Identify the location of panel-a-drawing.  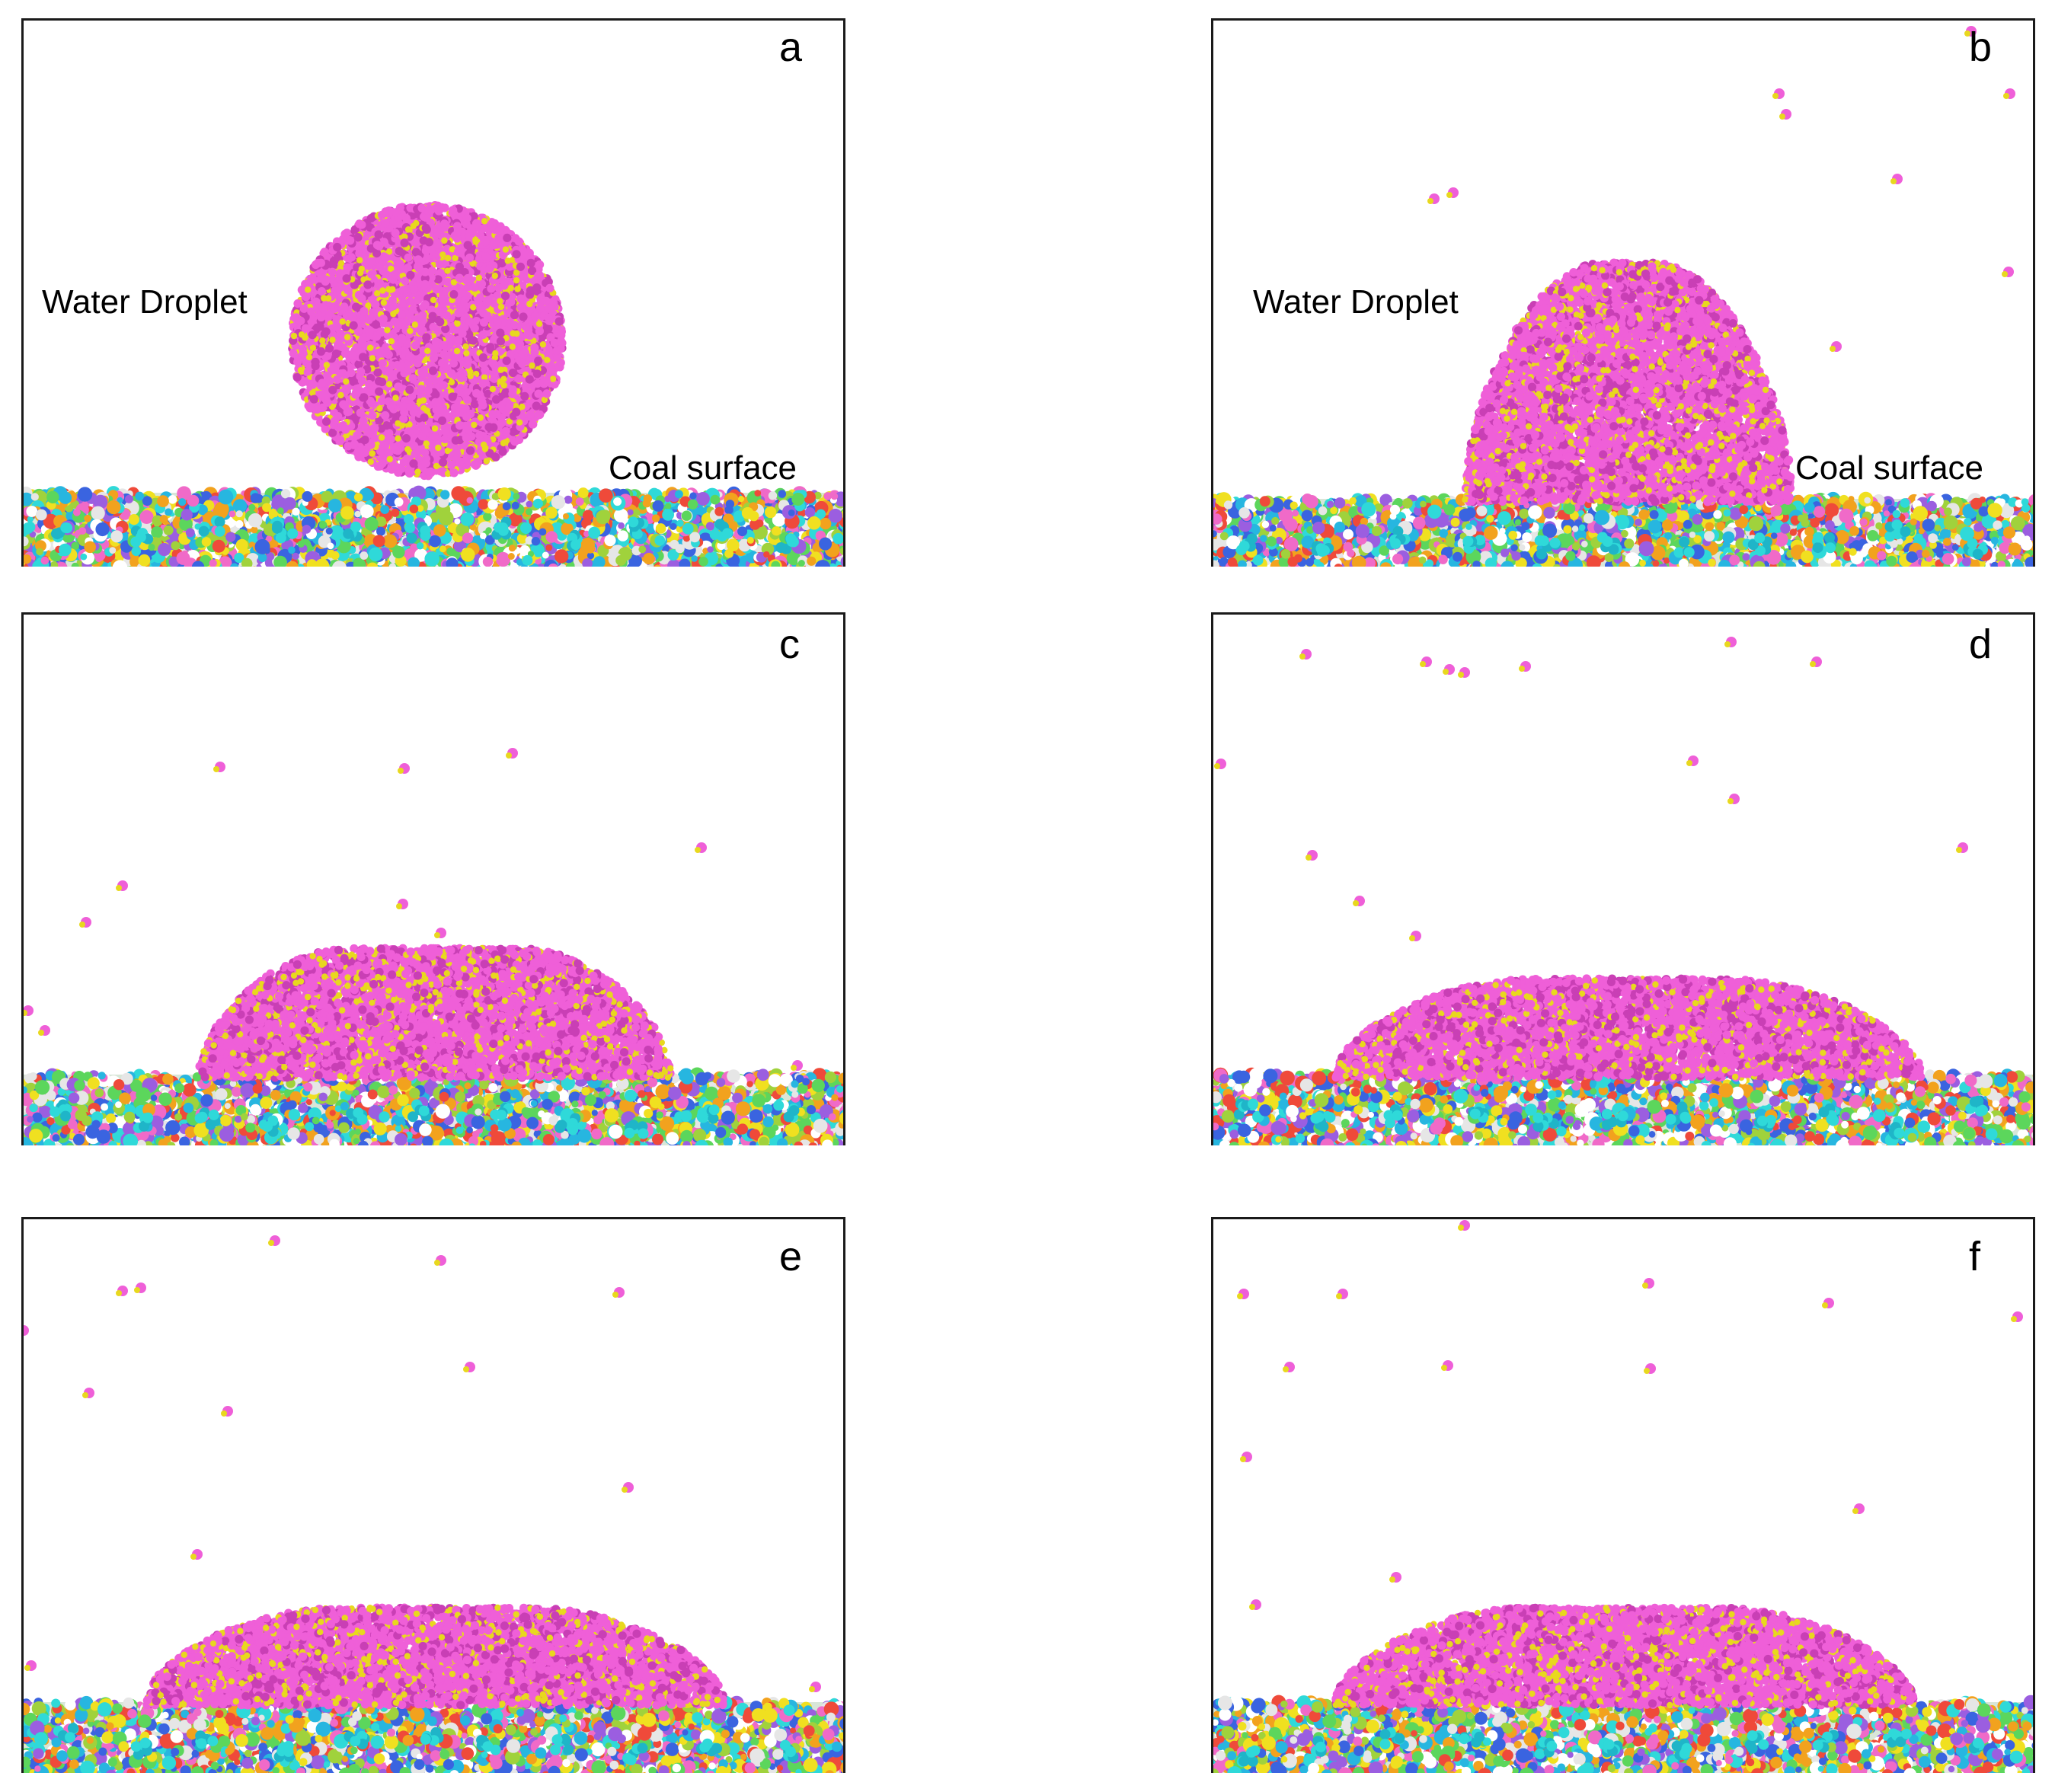
(433, 384).